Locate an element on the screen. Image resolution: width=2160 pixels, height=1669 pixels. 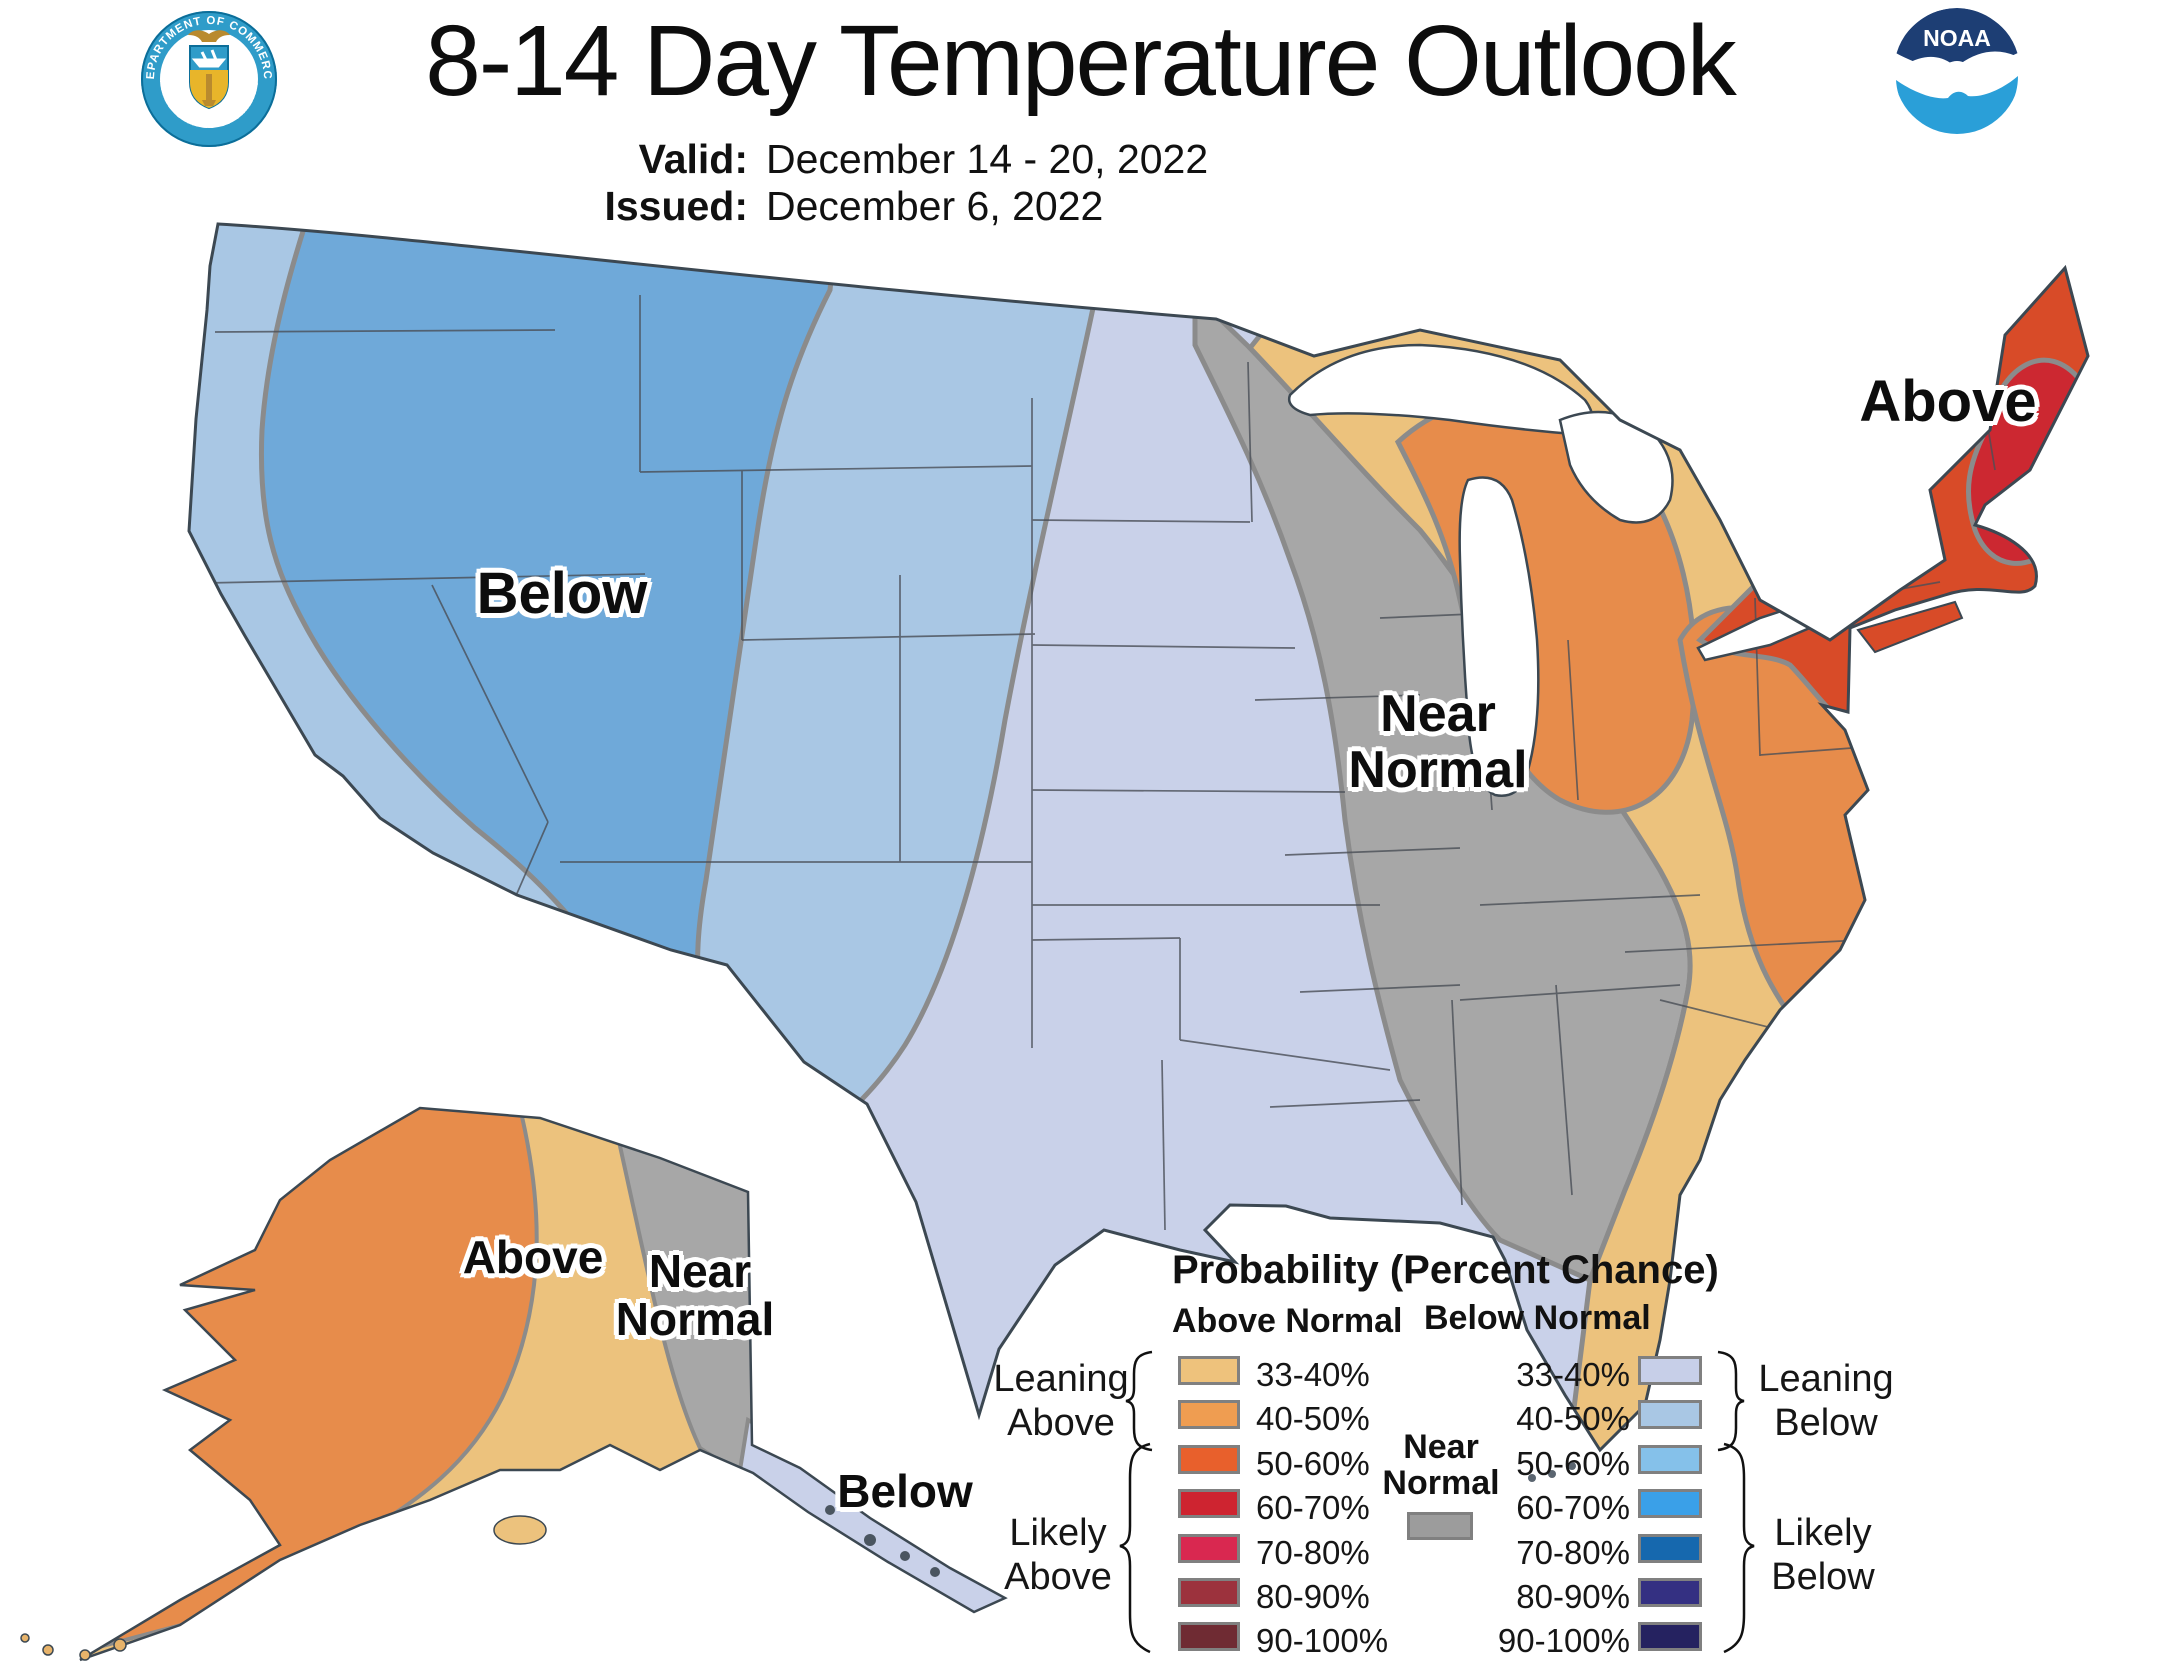
legend-below-pct-90-100: 90-100% is located at coordinates (1563, 1640).